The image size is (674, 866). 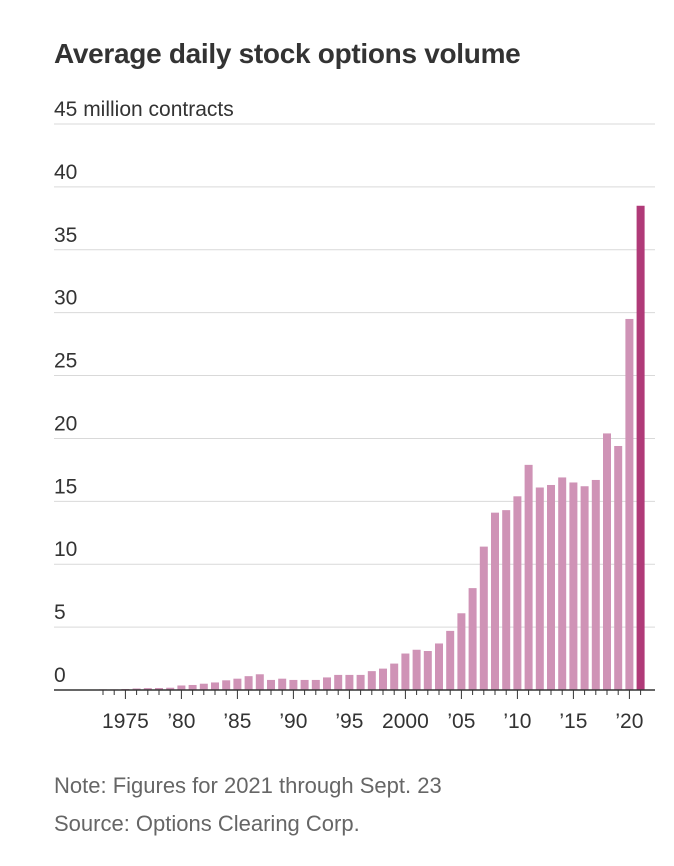 I want to click on bar-2003, so click(x=439, y=666).